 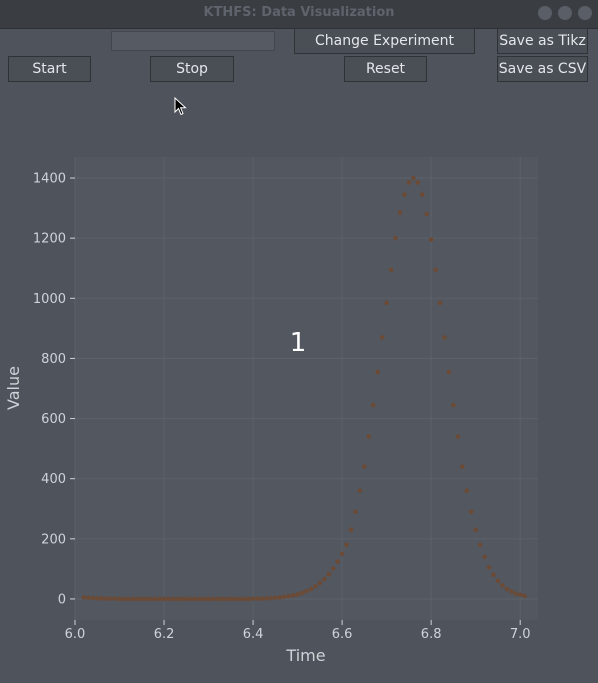 What do you see at coordinates (545, 13) in the screenshot?
I see `minimize-icon` at bounding box center [545, 13].